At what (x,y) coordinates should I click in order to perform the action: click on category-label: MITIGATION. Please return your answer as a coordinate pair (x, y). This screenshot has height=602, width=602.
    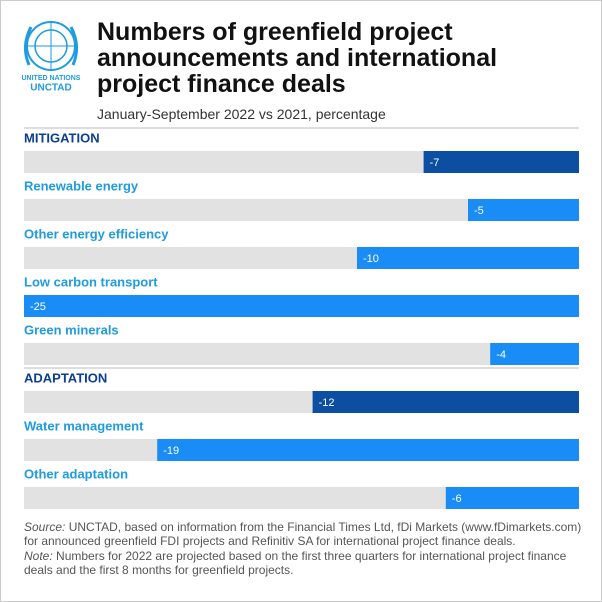
    Looking at the image, I should click on (62, 137).